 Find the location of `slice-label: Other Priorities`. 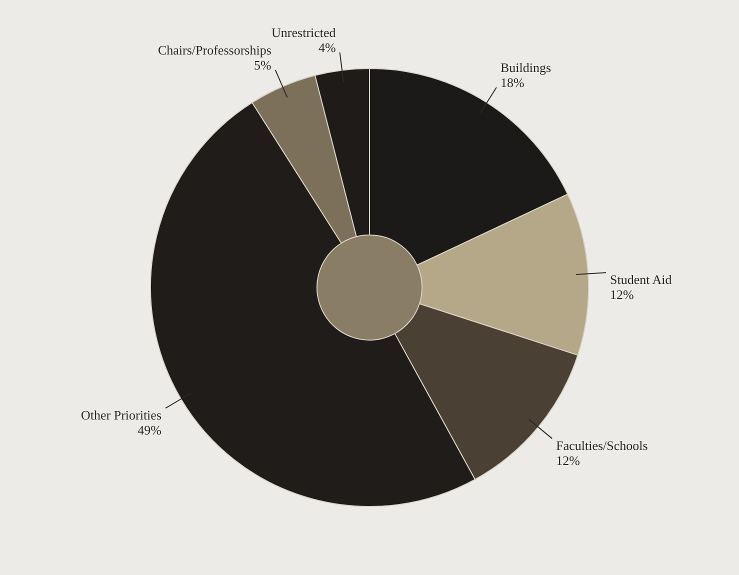

slice-label: Other Priorities is located at coordinates (121, 415).